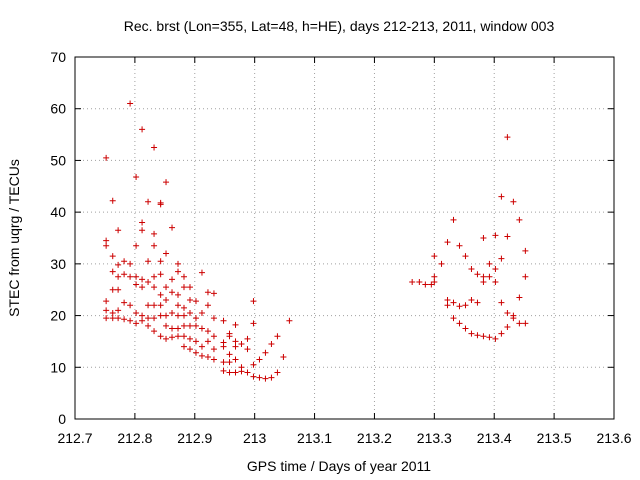  What do you see at coordinates (613, 438) in the screenshot?
I see `x-tick-label: 213.6` at bounding box center [613, 438].